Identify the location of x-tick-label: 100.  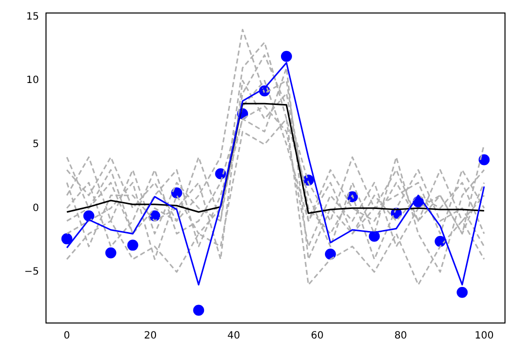
(484, 336).